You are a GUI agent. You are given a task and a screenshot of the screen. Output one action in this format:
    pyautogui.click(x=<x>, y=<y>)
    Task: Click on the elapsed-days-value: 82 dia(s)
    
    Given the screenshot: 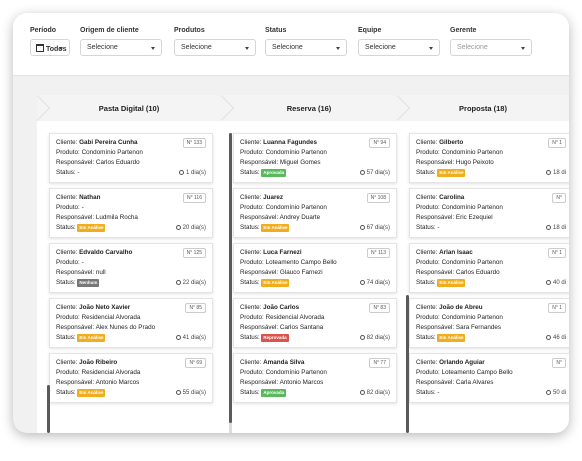 What is the action you would take?
    pyautogui.click(x=378, y=338)
    